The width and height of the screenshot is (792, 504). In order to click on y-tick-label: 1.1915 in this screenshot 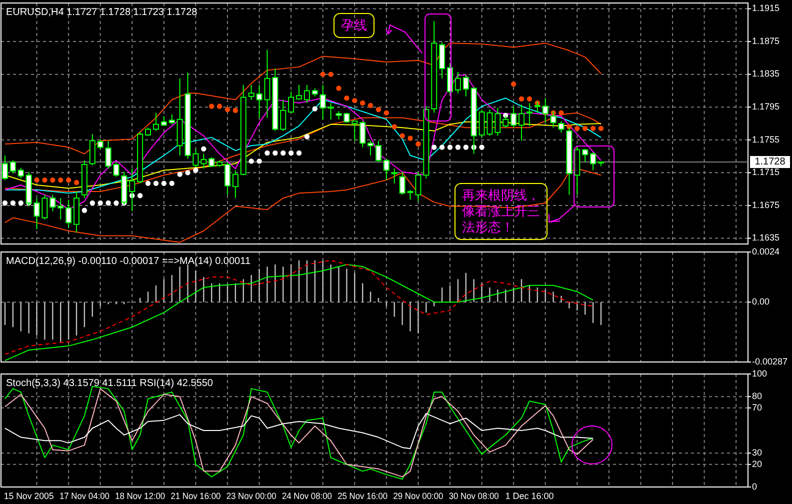, I will do `click(766, 8)`.